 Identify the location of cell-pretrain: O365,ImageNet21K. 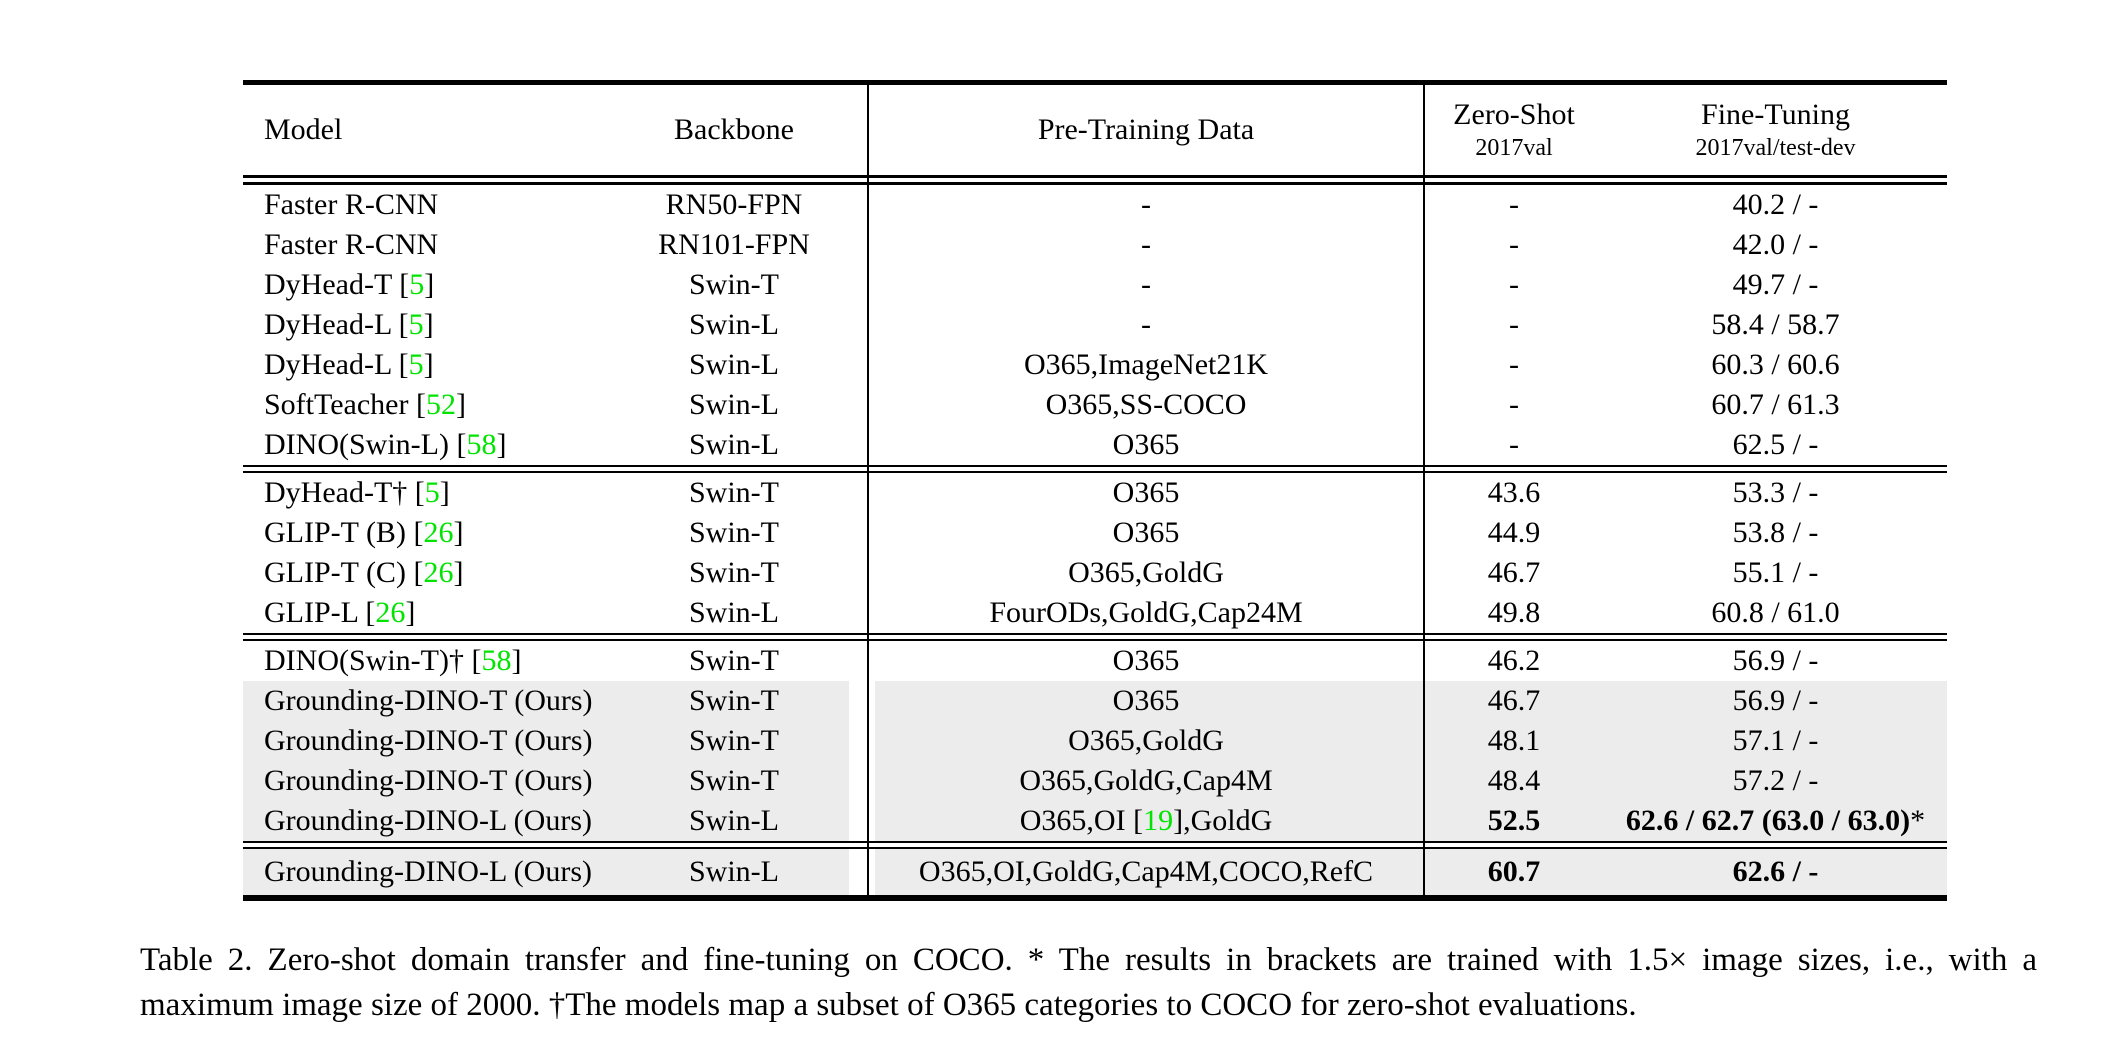
(1146, 364).